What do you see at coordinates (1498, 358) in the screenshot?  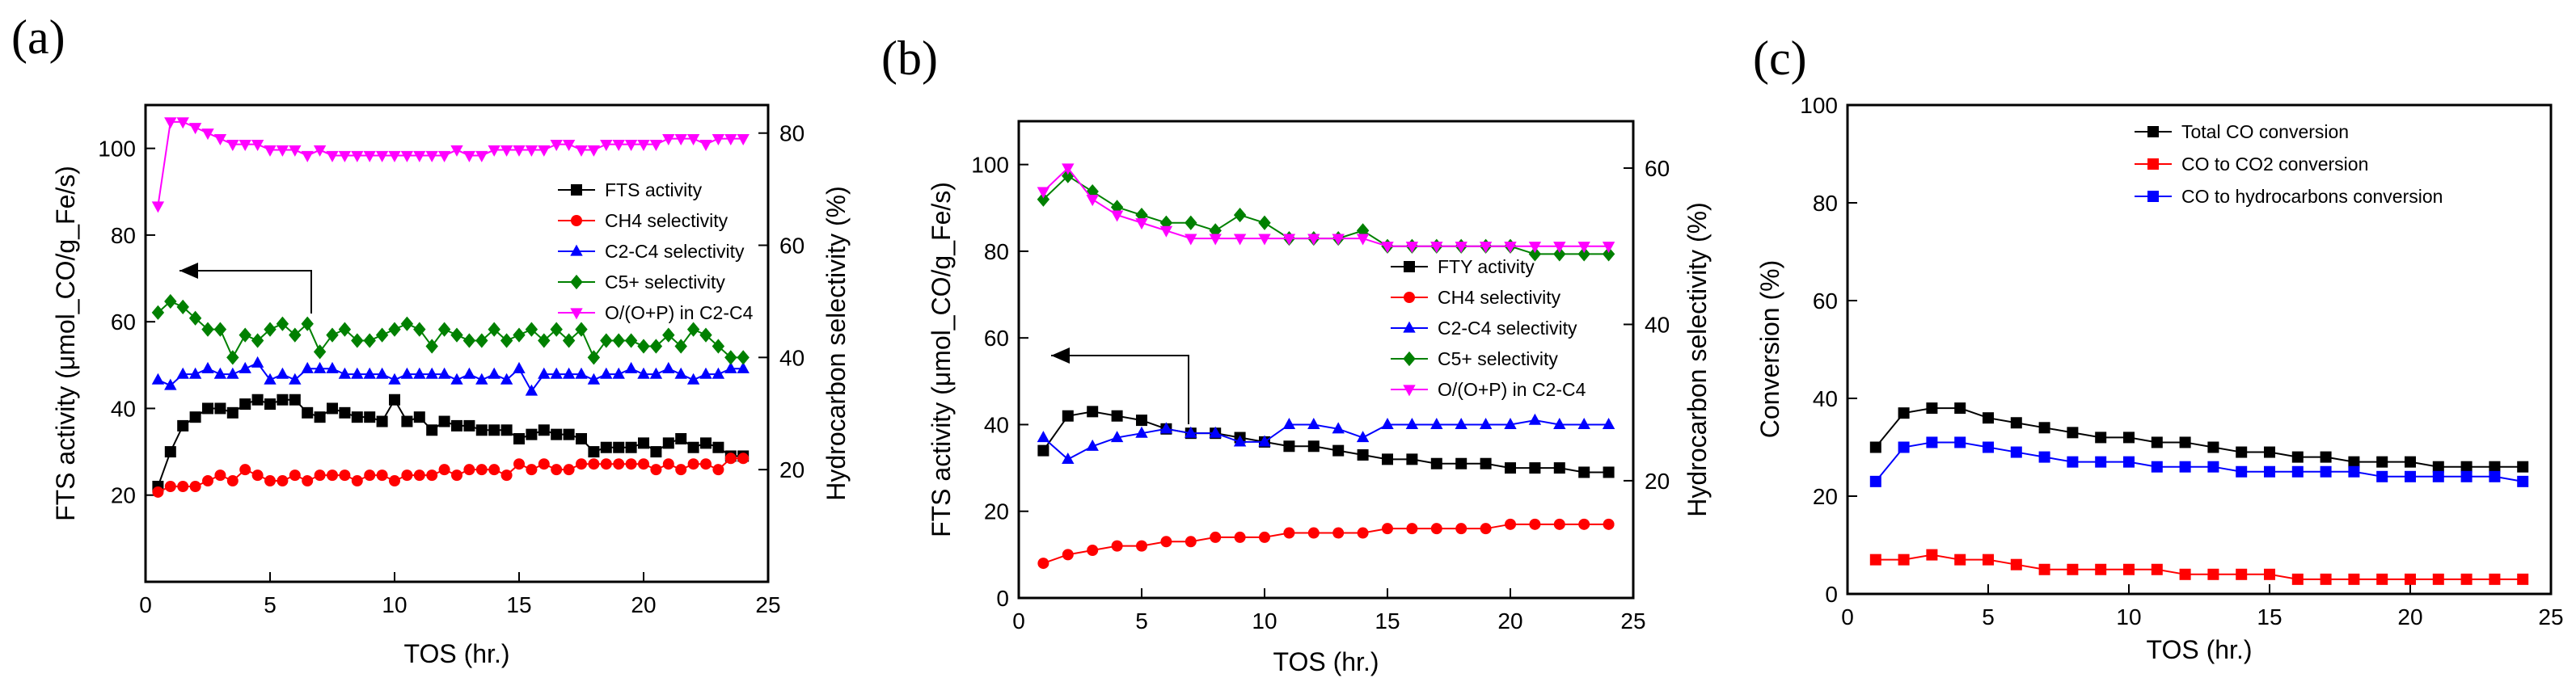 I see `legend-label-c5-selectivity: C5+ selectivity` at bounding box center [1498, 358].